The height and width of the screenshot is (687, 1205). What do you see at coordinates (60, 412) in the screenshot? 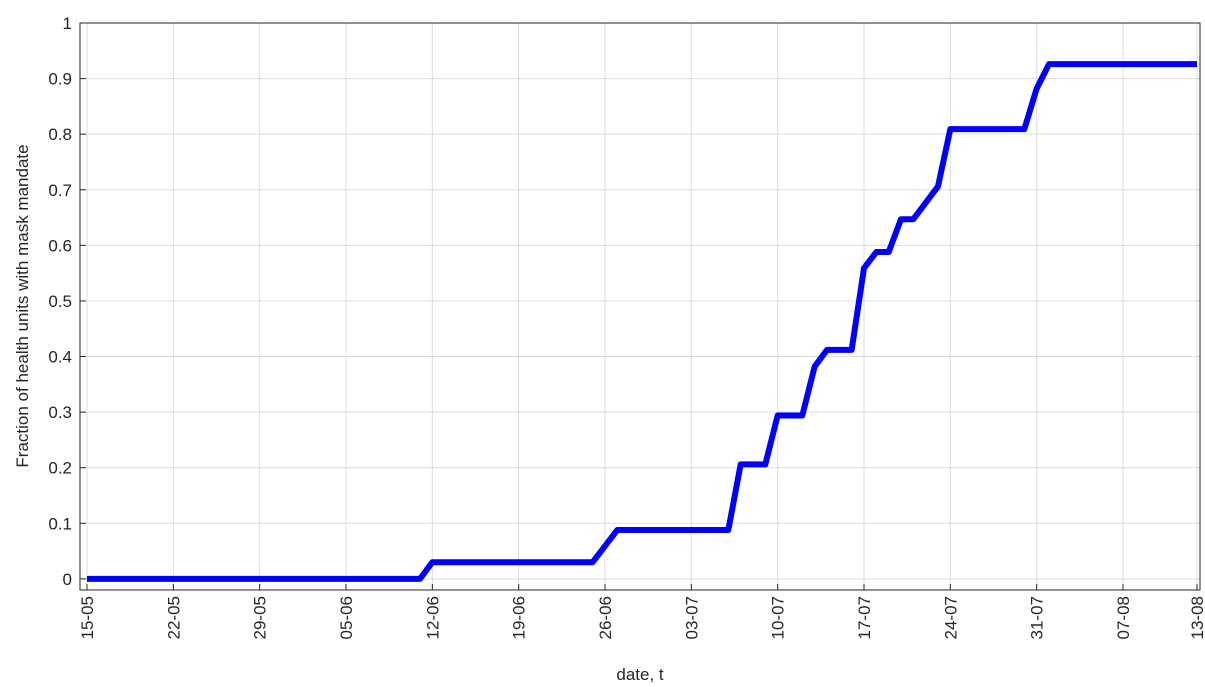
I see `y-tick-label: 0.3` at bounding box center [60, 412].